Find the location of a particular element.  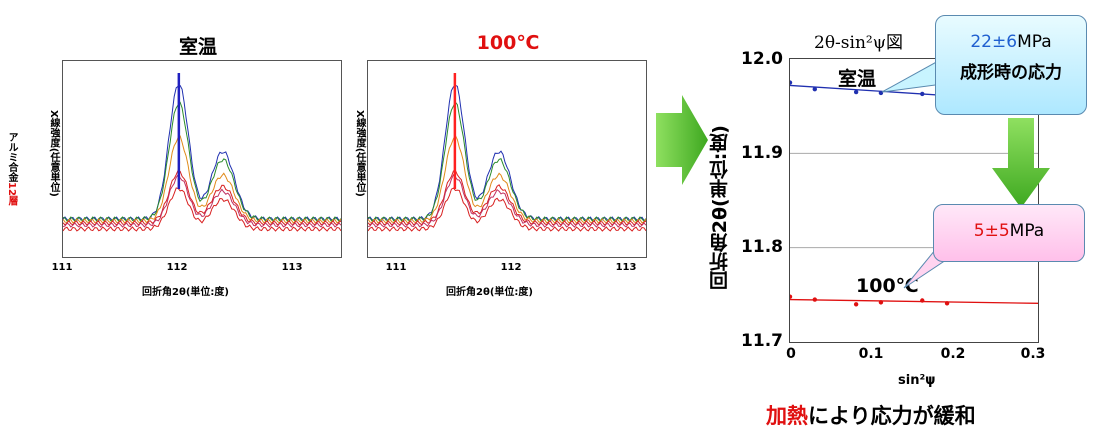

xrd-plot-room-temp is located at coordinates (202, 159).